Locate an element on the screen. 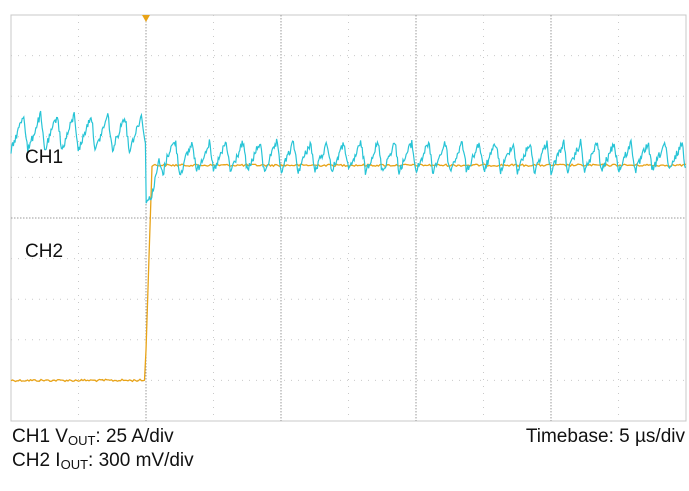 The width and height of the screenshot is (689, 491). ch1-scale-legend: CH1 VOUT: 25 A/div is located at coordinates (93, 437).